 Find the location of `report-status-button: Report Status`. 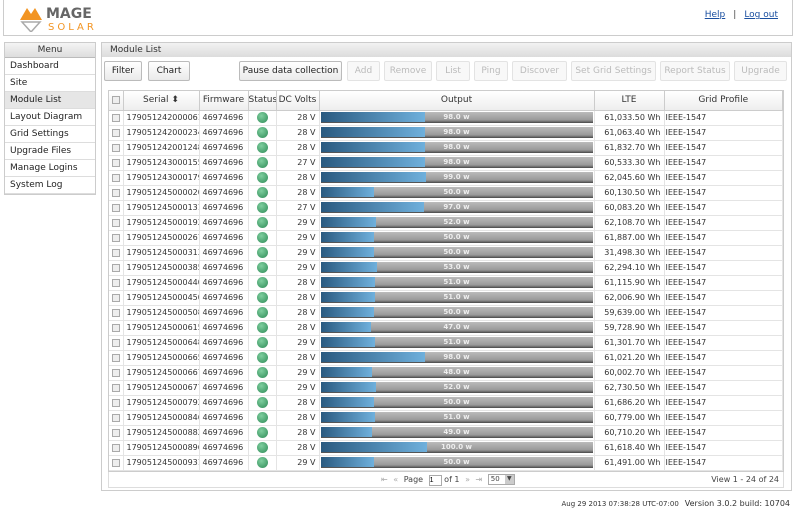

report-status-button: Report Status is located at coordinates (695, 71).